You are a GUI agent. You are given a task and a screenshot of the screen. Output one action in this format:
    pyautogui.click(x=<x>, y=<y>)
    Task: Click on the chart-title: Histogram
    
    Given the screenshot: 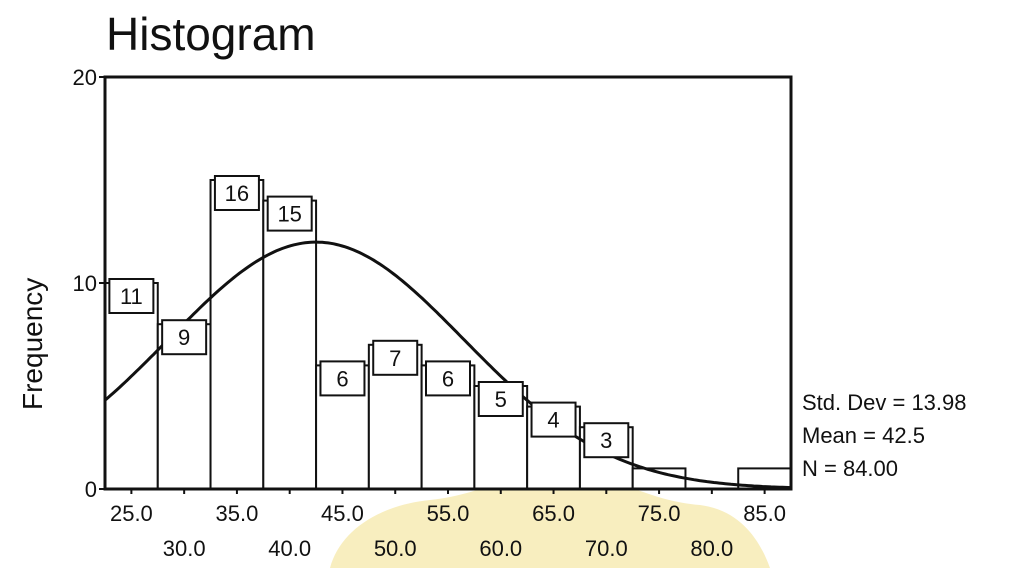 What is the action you would take?
    pyautogui.click(x=211, y=34)
    